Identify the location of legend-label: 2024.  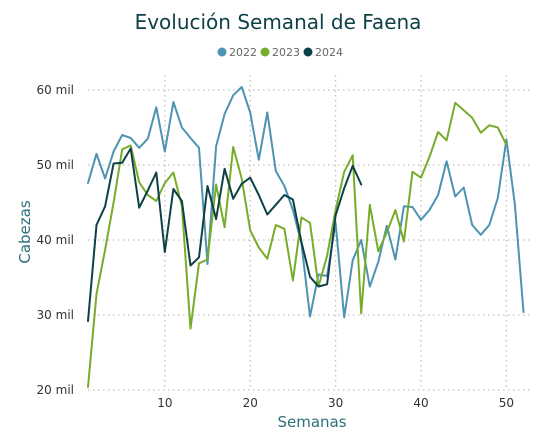
(329, 52).